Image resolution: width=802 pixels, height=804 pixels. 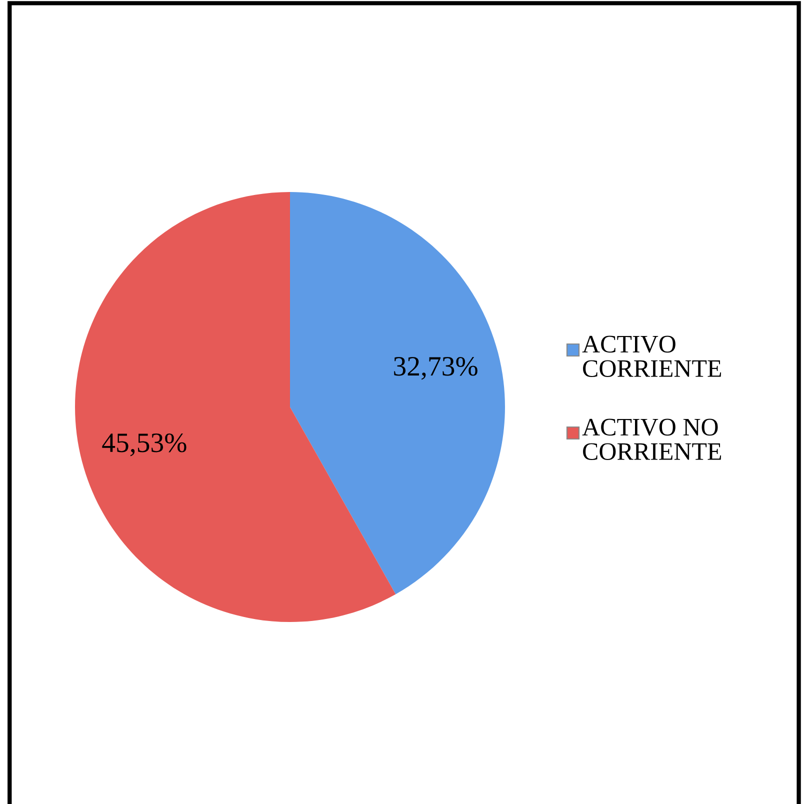 What do you see at coordinates (652, 356) in the screenshot?
I see `legend-label: ACTIVO CORRIENTE` at bounding box center [652, 356].